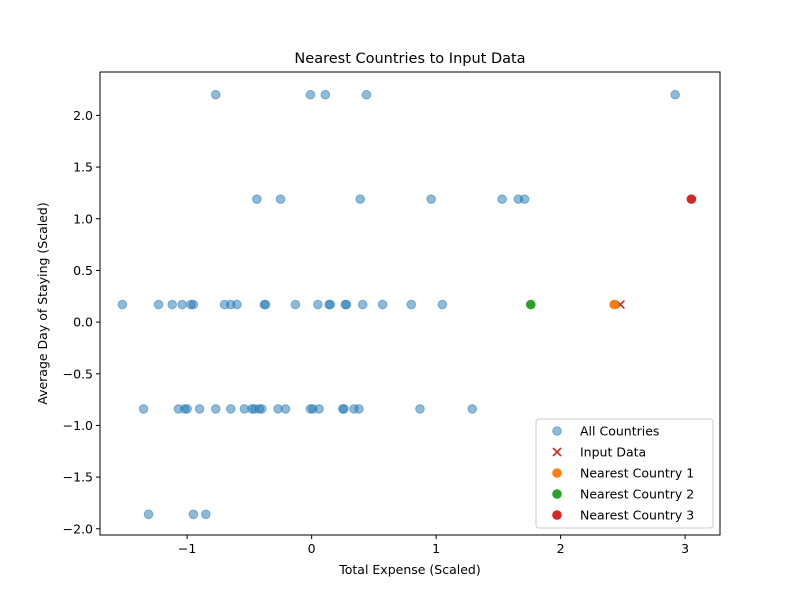  Describe the element at coordinates (42, 303) in the screenshot. I see `y-axis-label: Average Day of Staying (Scaled)` at that location.